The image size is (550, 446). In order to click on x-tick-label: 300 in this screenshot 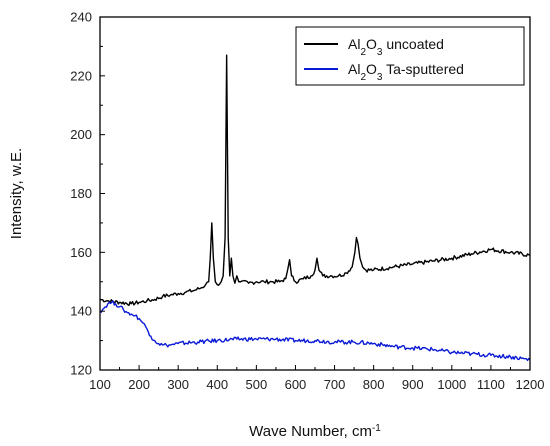, I will do `click(178, 384)`.